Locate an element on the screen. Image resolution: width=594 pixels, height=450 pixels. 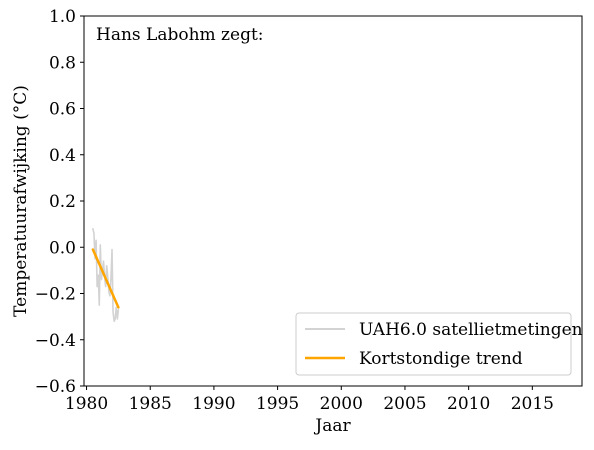
y-tick-label: −0.6 is located at coordinates (55, 387).